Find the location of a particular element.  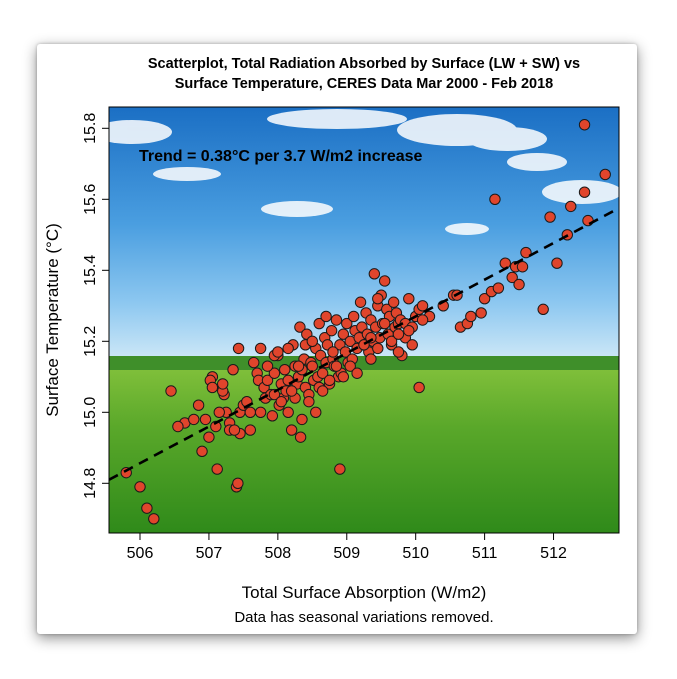

x-tick-label: 507 is located at coordinates (209, 553).